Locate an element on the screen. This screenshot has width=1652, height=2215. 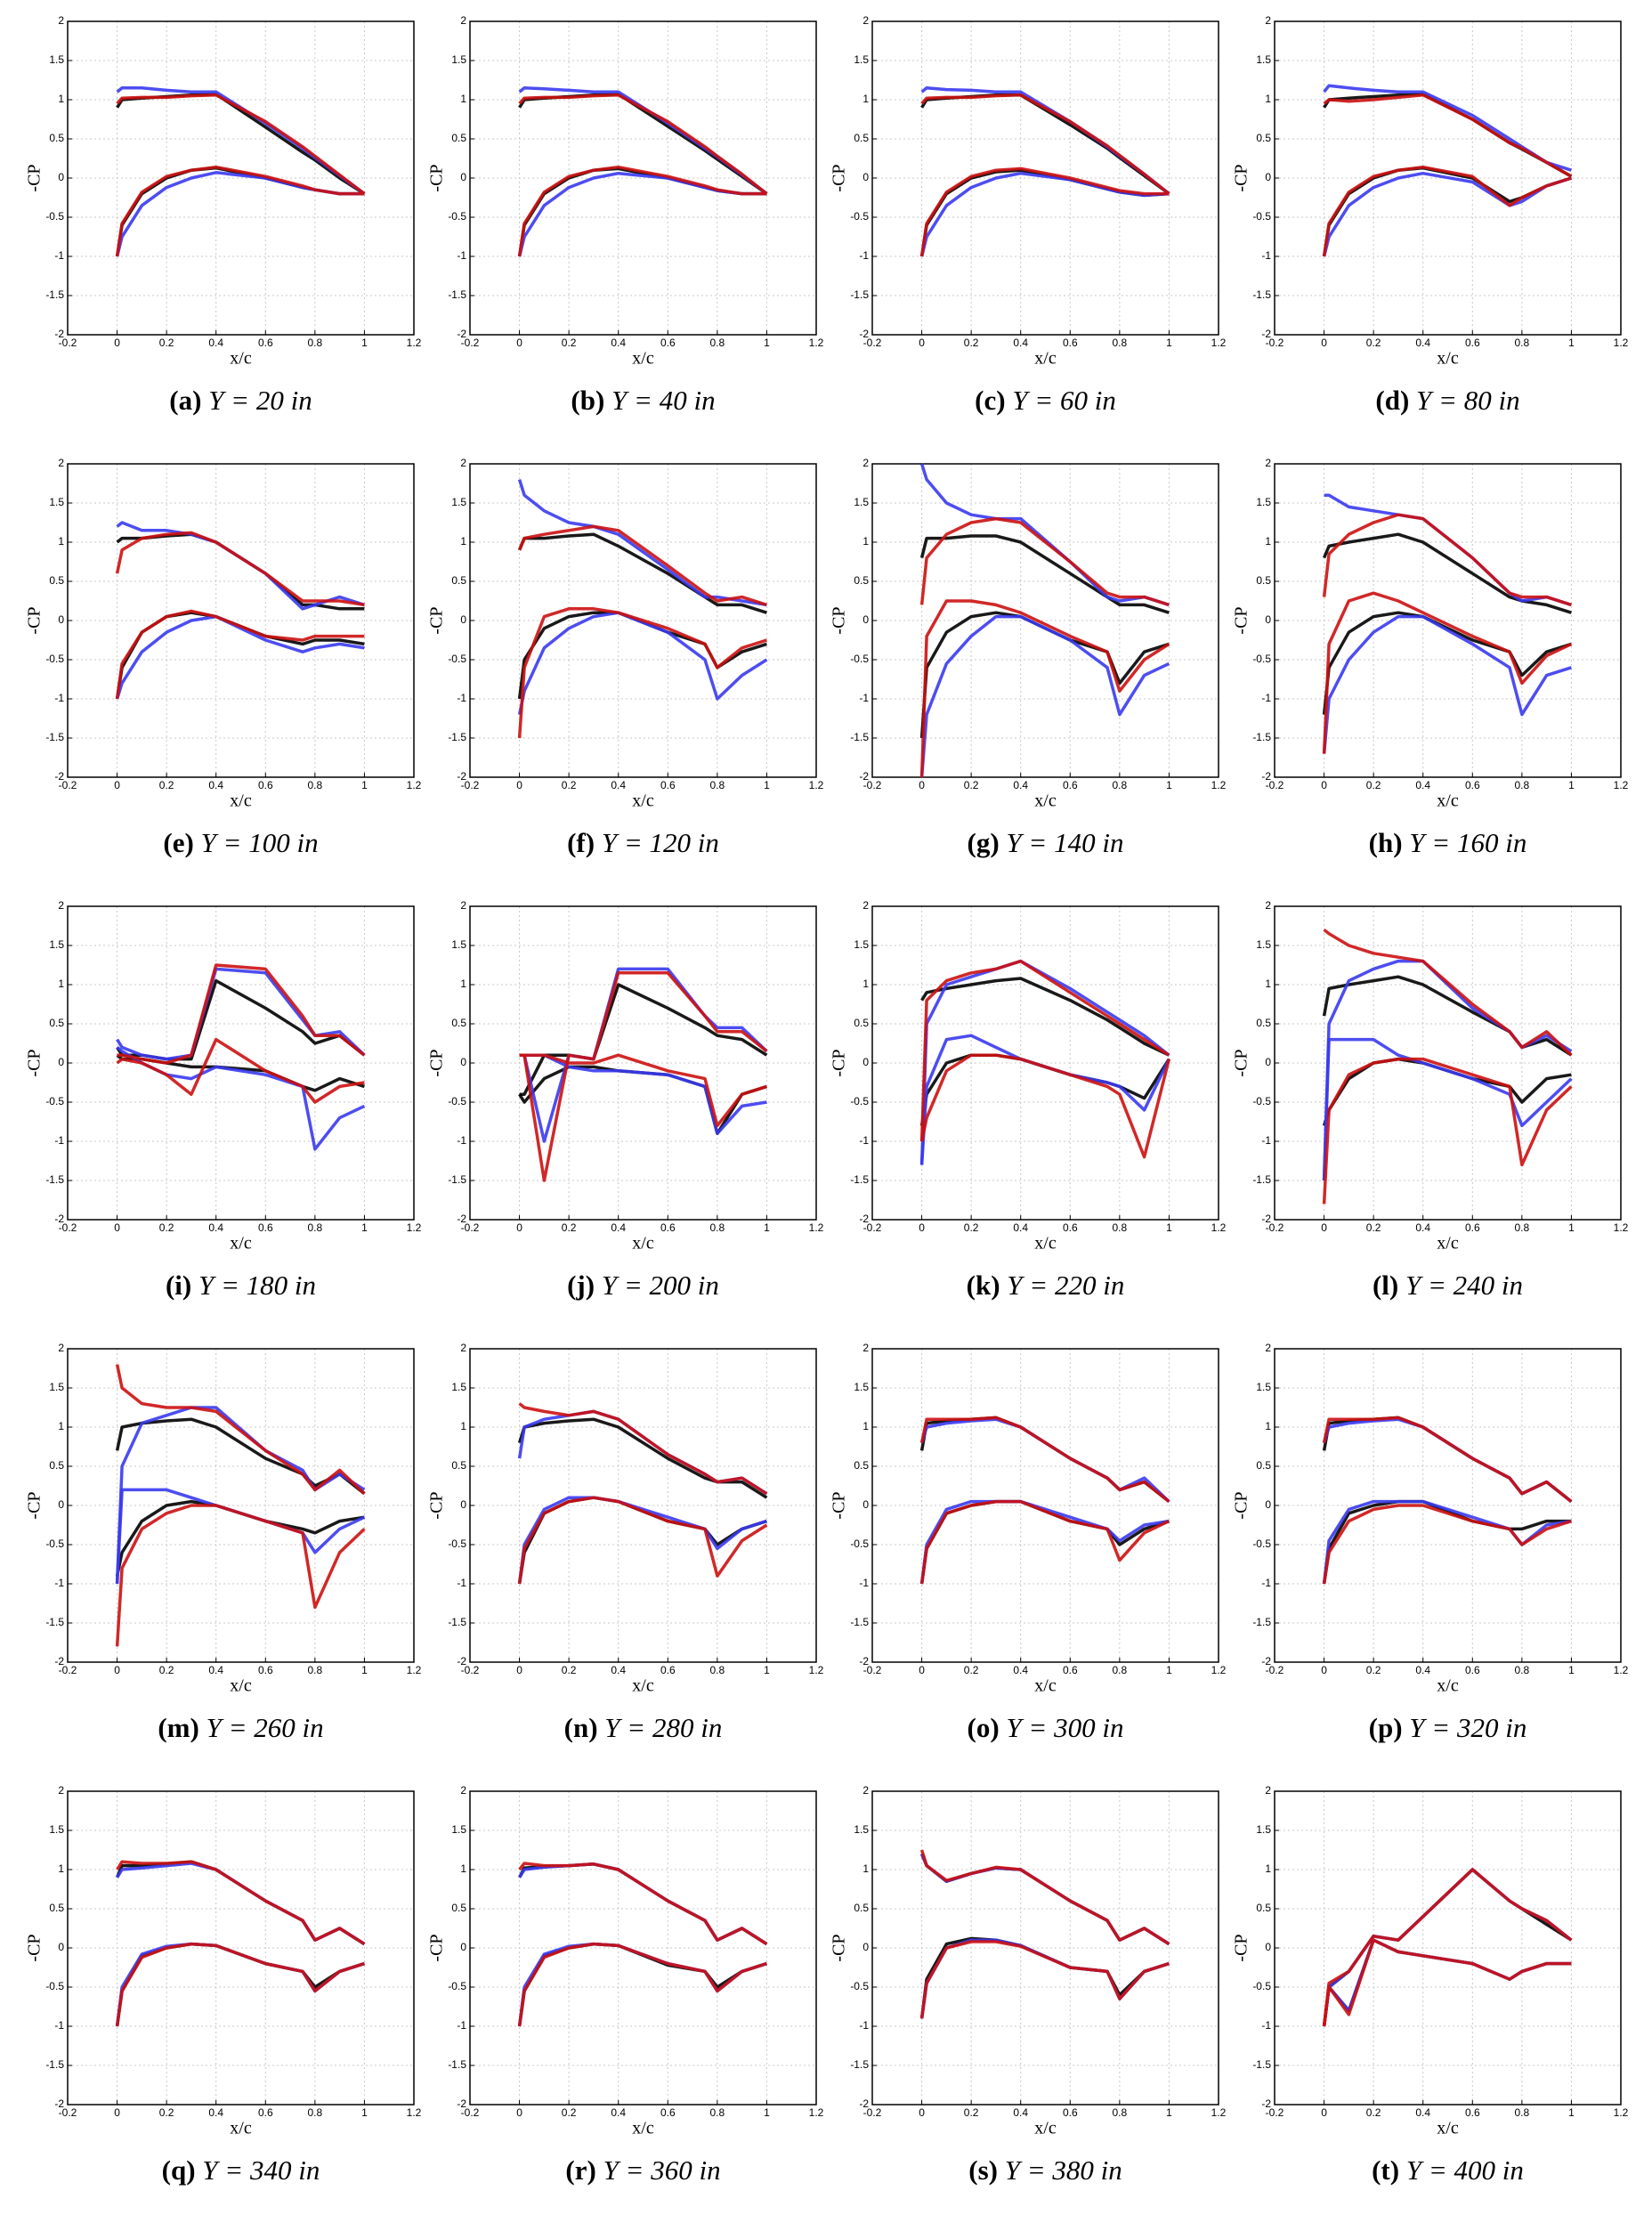
caption-tag: (e) is located at coordinates (178, 842).